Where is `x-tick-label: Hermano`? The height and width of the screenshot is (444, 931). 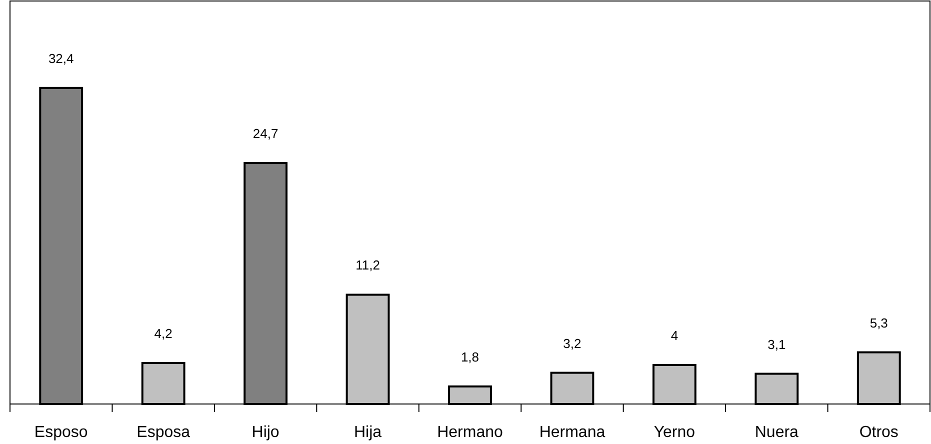
x-tick-label: Hermano is located at coordinates (470, 432).